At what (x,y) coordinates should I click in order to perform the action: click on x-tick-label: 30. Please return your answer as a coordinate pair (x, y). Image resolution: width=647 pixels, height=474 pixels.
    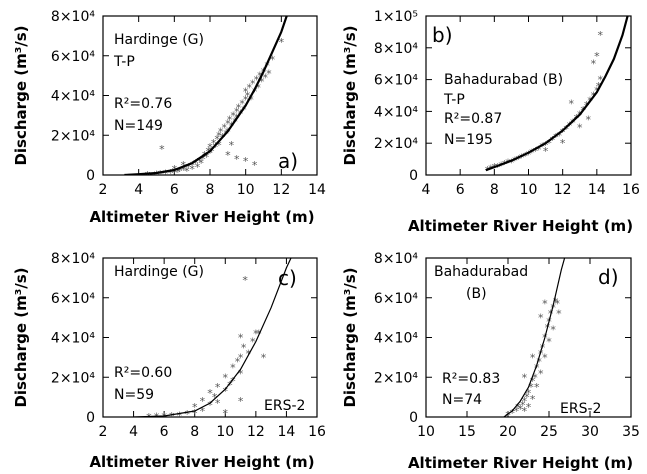
    Looking at the image, I should click on (590, 432).